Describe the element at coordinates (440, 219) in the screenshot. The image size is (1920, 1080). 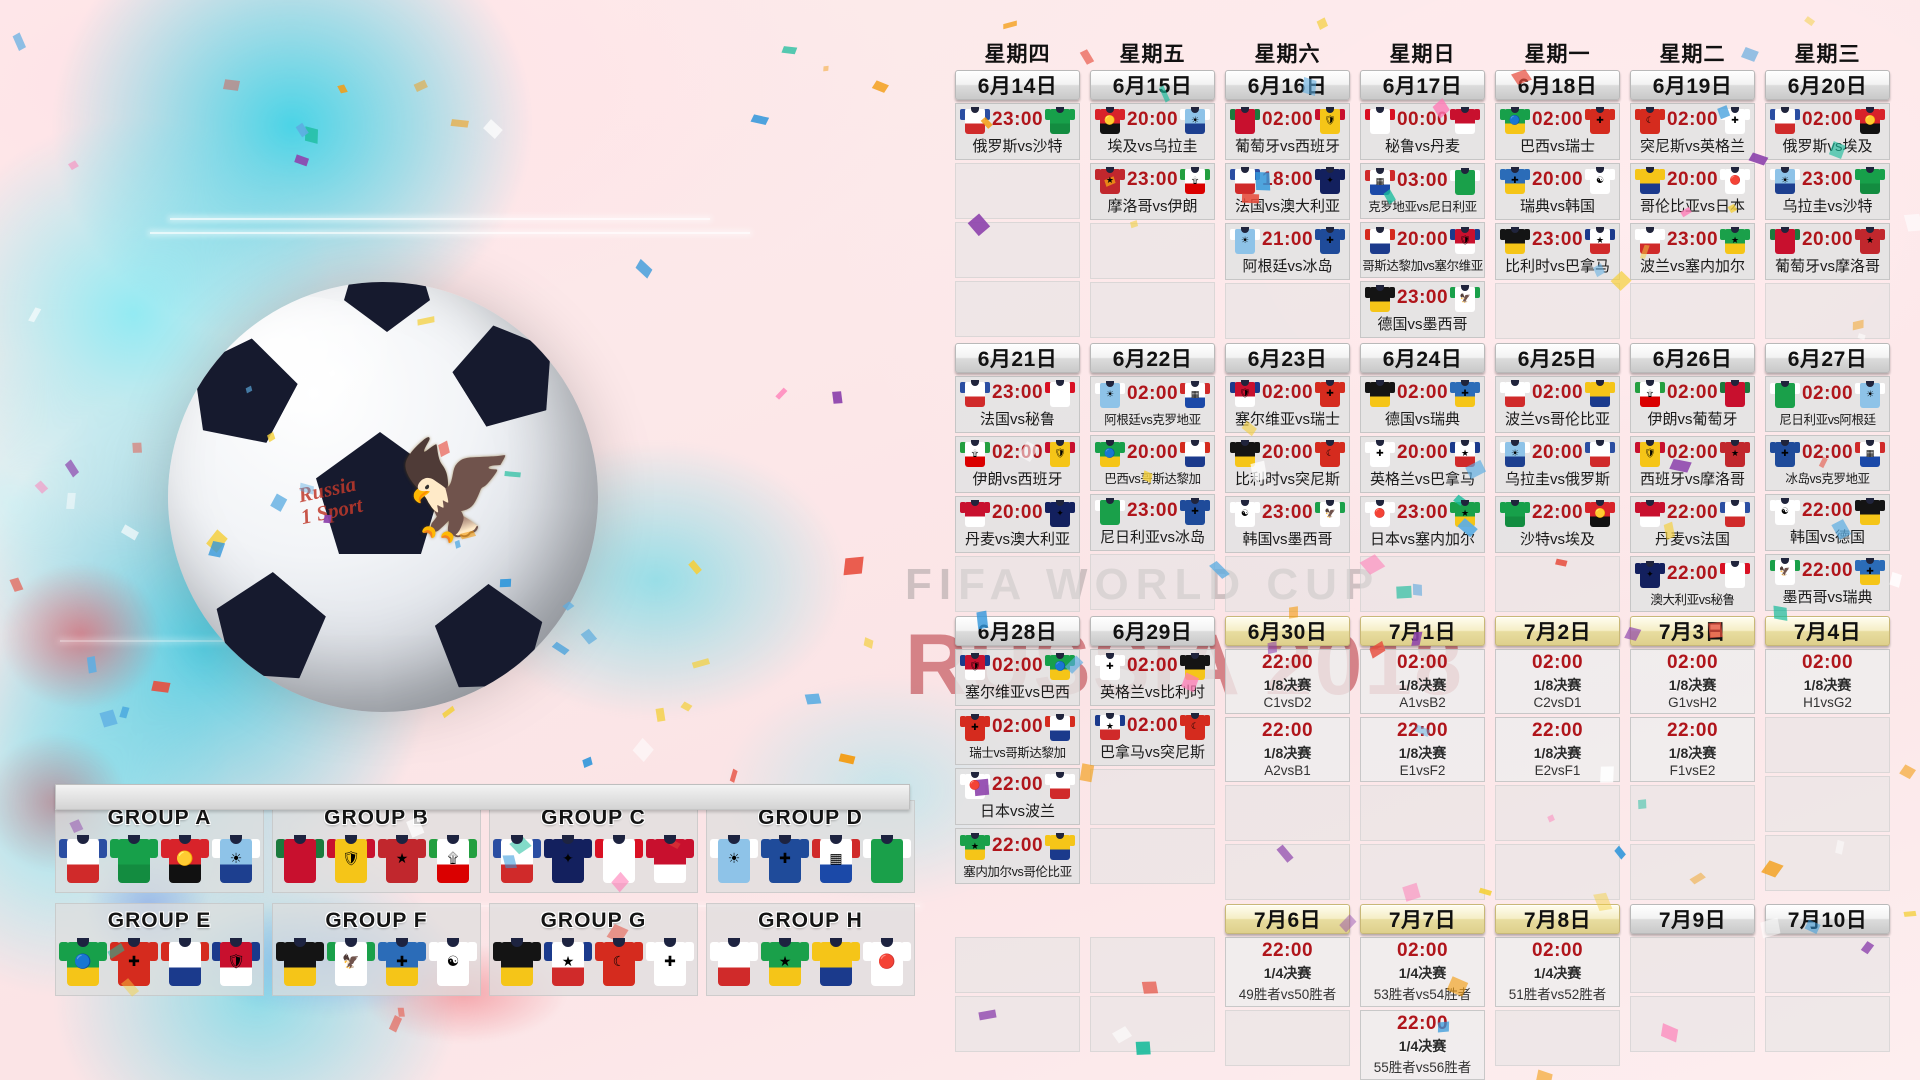
I see `light-streak` at that location.